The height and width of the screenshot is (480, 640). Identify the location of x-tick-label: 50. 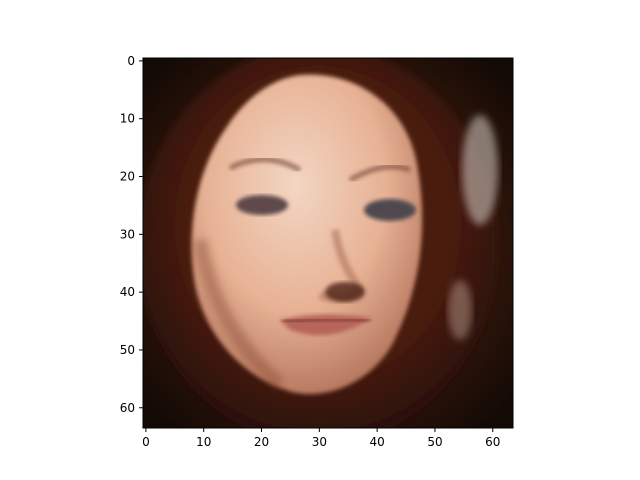
(434, 442).